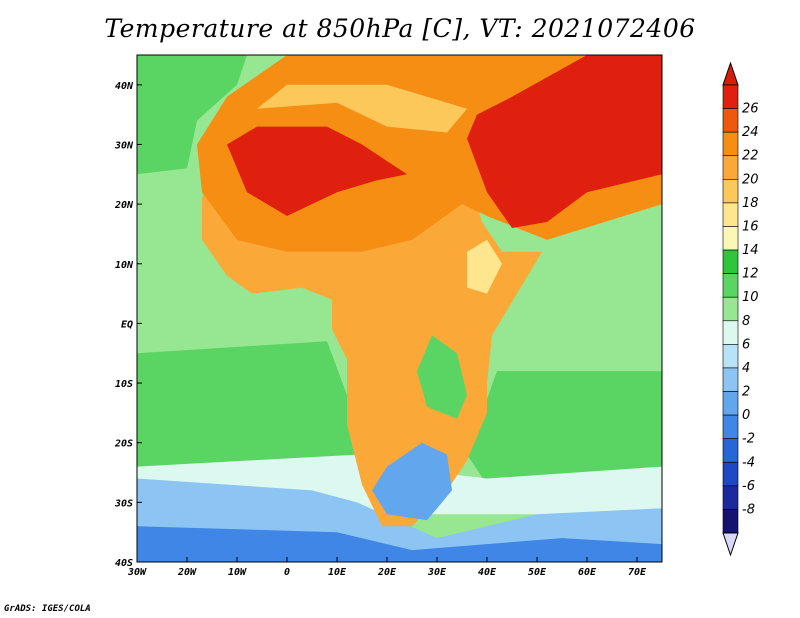 The width and height of the screenshot is (800, 618). What do you see at coordinates (750, 179) in the screenshot?
I see `colorbar-level-label: 20` at bounding box center [750, 179].